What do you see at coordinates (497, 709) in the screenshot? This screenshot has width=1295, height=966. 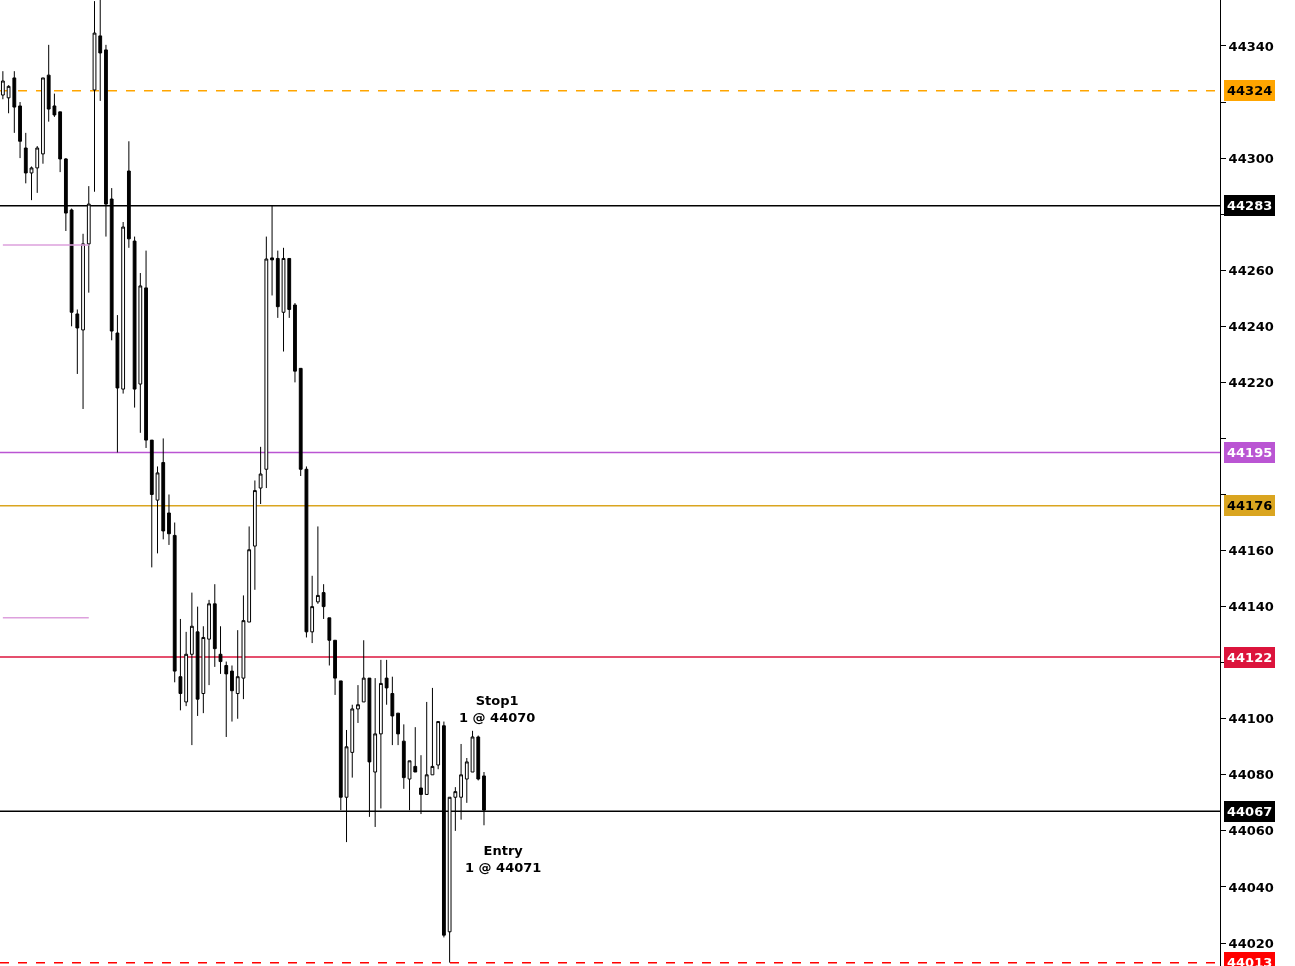 I see `annotation: Stop1 1 @ 44070` at bounding box center [497, 709].